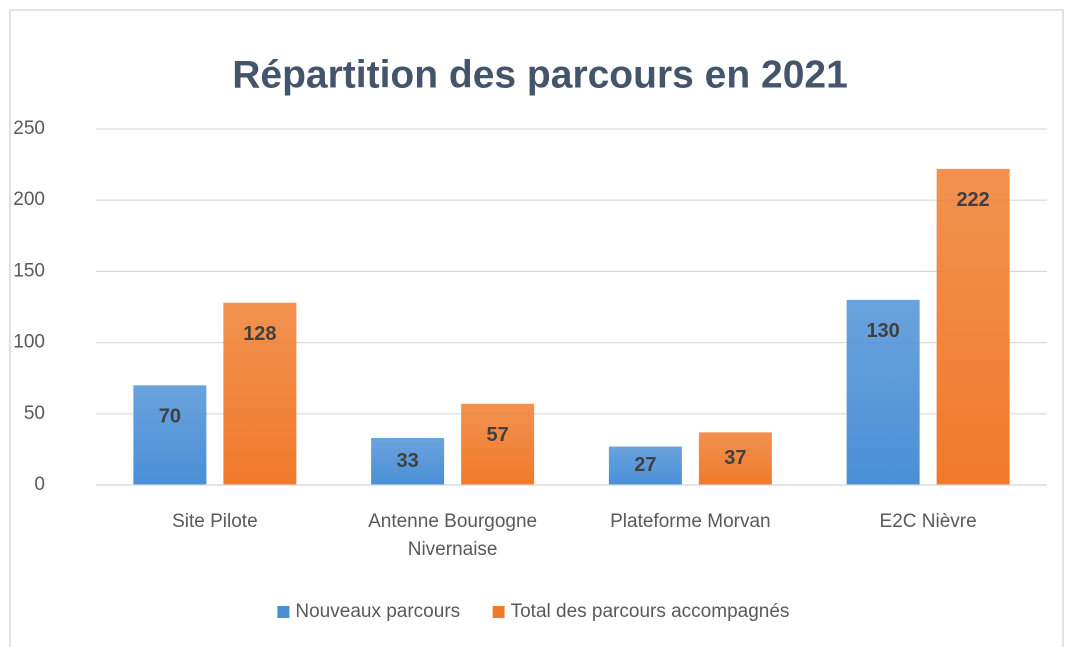 This screenshot has height=647, width=1067. I want to click on y-tick-label: 100, so click(29, 342).